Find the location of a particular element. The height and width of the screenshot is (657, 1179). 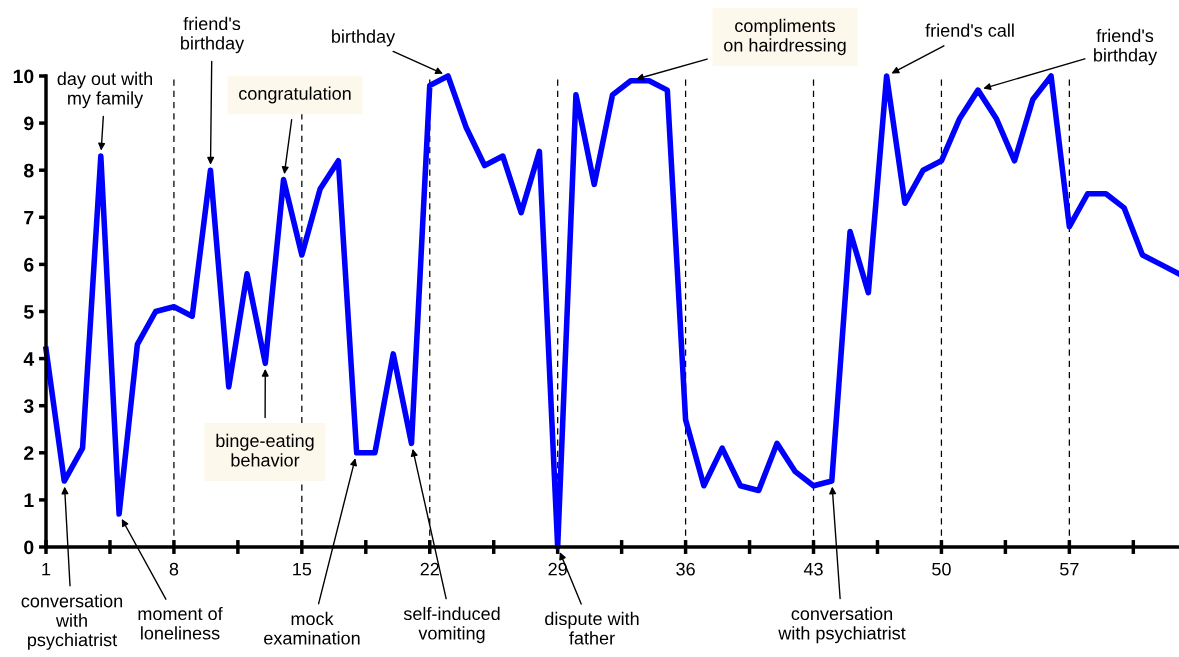

annotation: moment of loneliness is located at coordinates (180, 623).